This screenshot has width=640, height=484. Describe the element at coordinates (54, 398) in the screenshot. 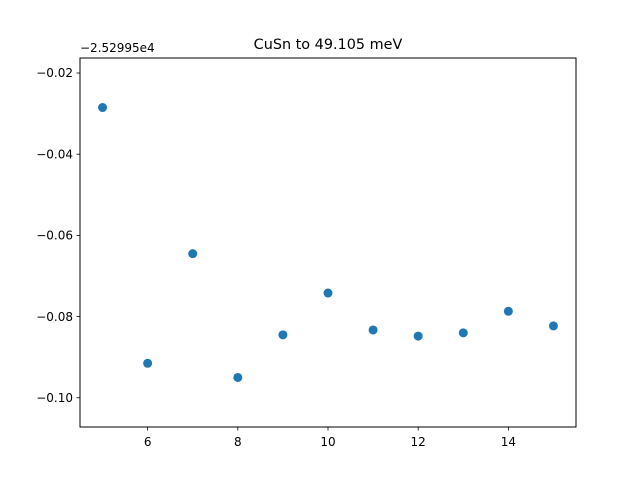

I see `y-tick-label: −0.10` at that location.